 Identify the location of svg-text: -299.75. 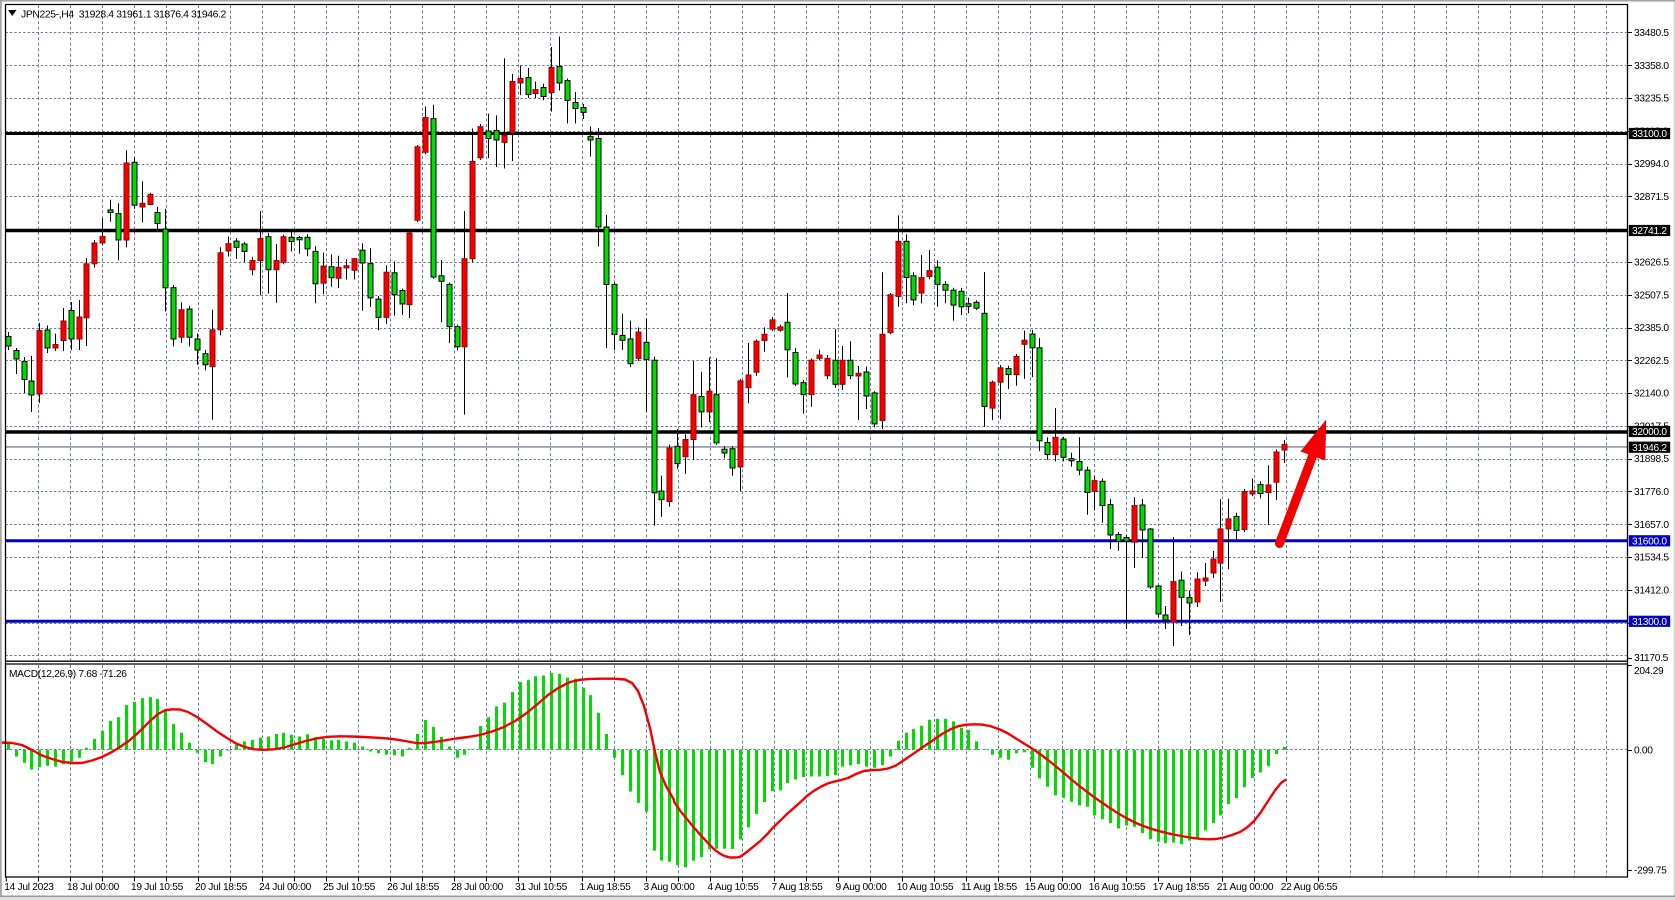
(1650, 871).